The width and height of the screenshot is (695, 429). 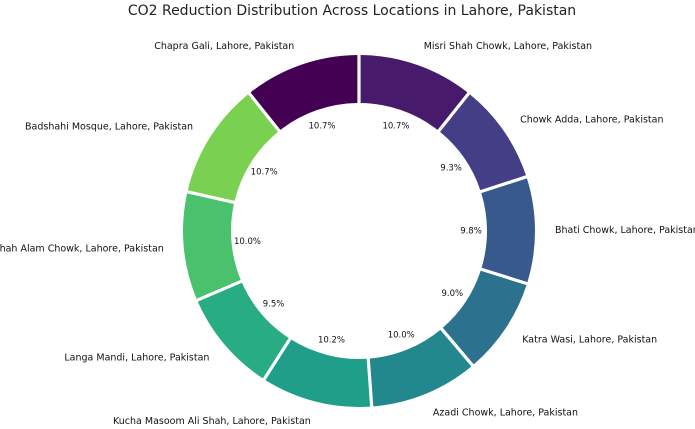 What do you see at coordinates (274, 304) in the screenshot?
I see `percent-label-7: 9.5%` at bounding box center [274, 304].